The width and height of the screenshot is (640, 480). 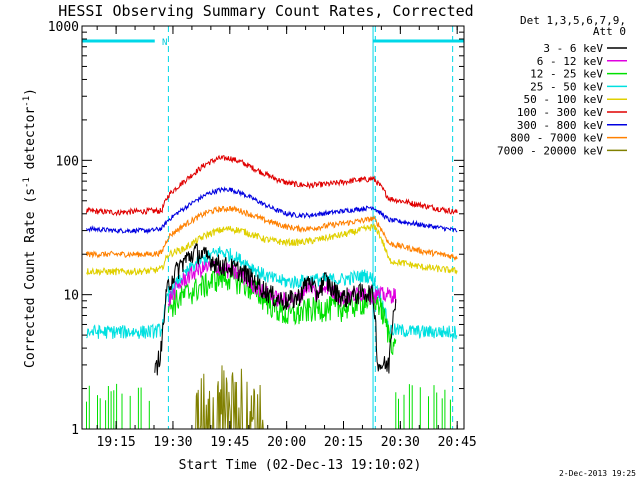 I want to click on legend-label-300-800kev: 300 - 800 keV, so click(x=560, y=125).